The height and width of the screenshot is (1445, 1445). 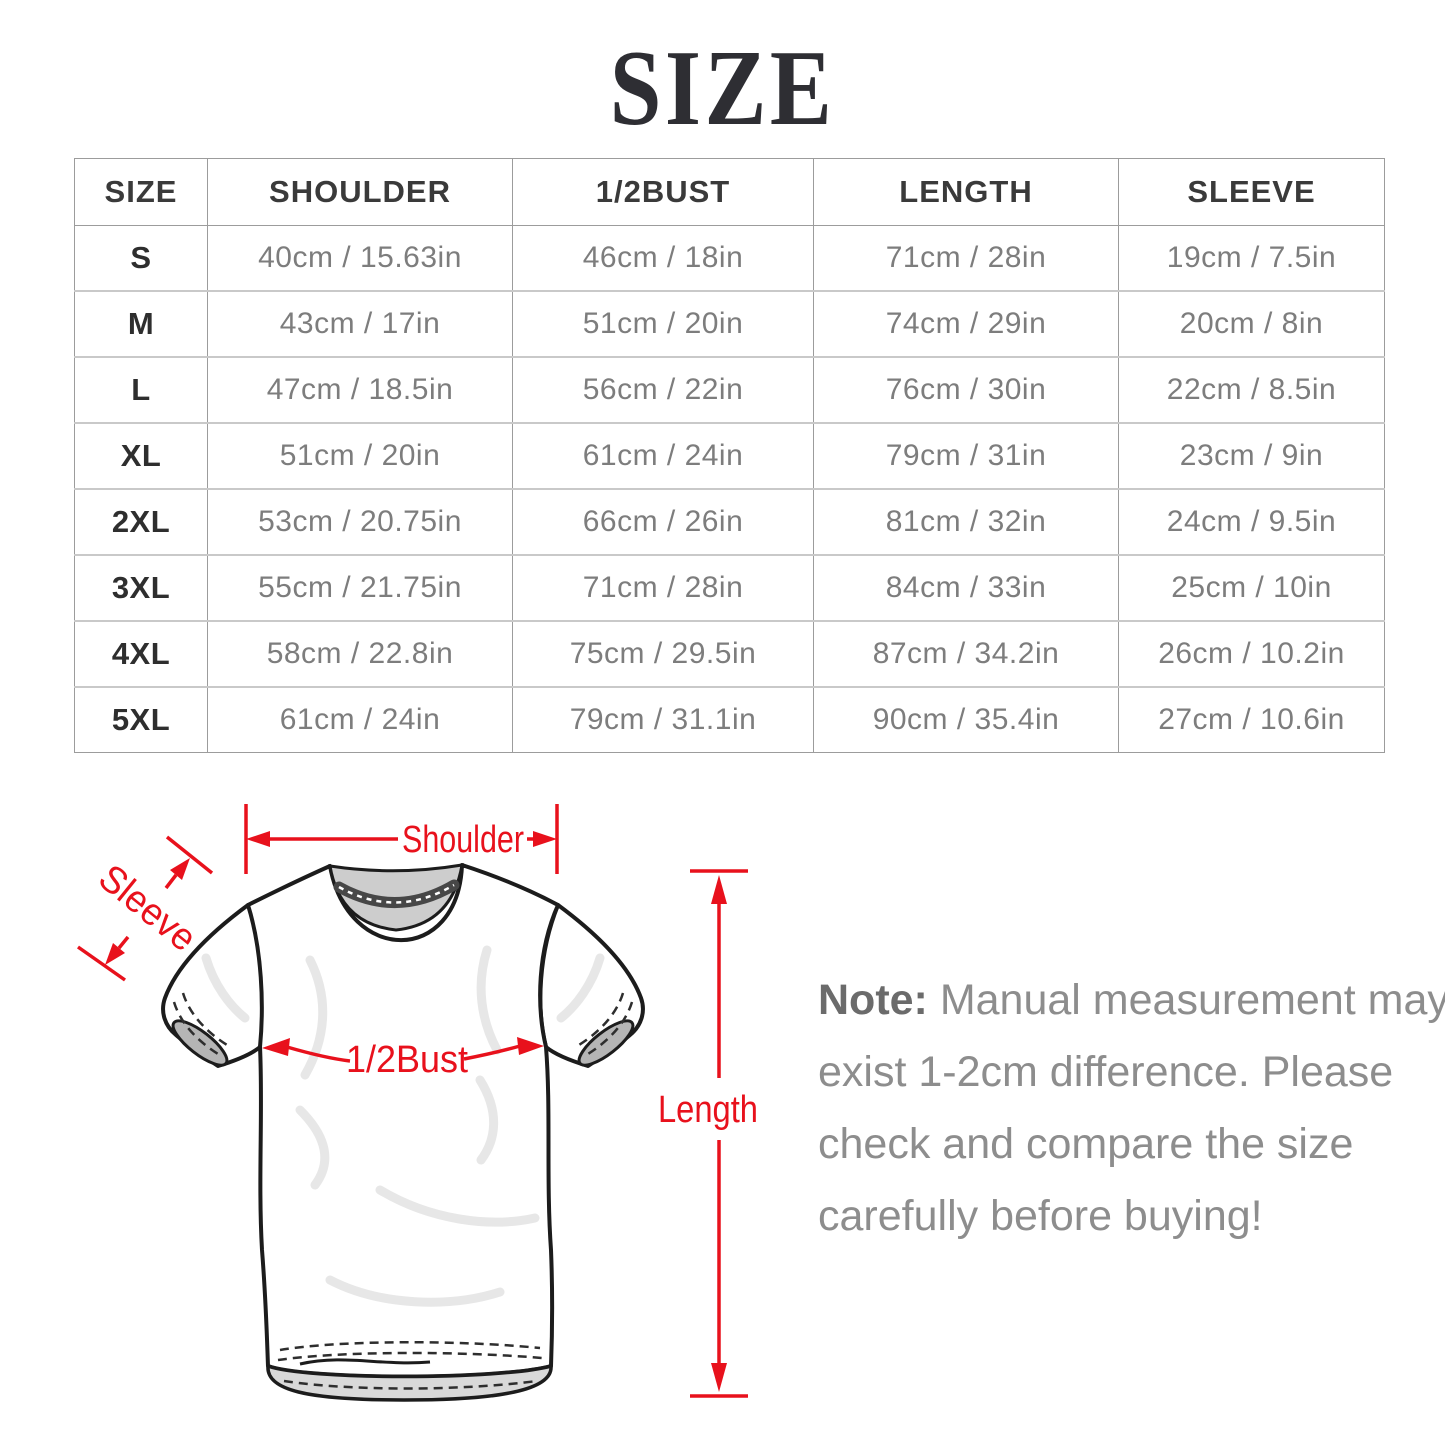 I want to click on bust-arrowhead-left, so click(x=276, y=1047).